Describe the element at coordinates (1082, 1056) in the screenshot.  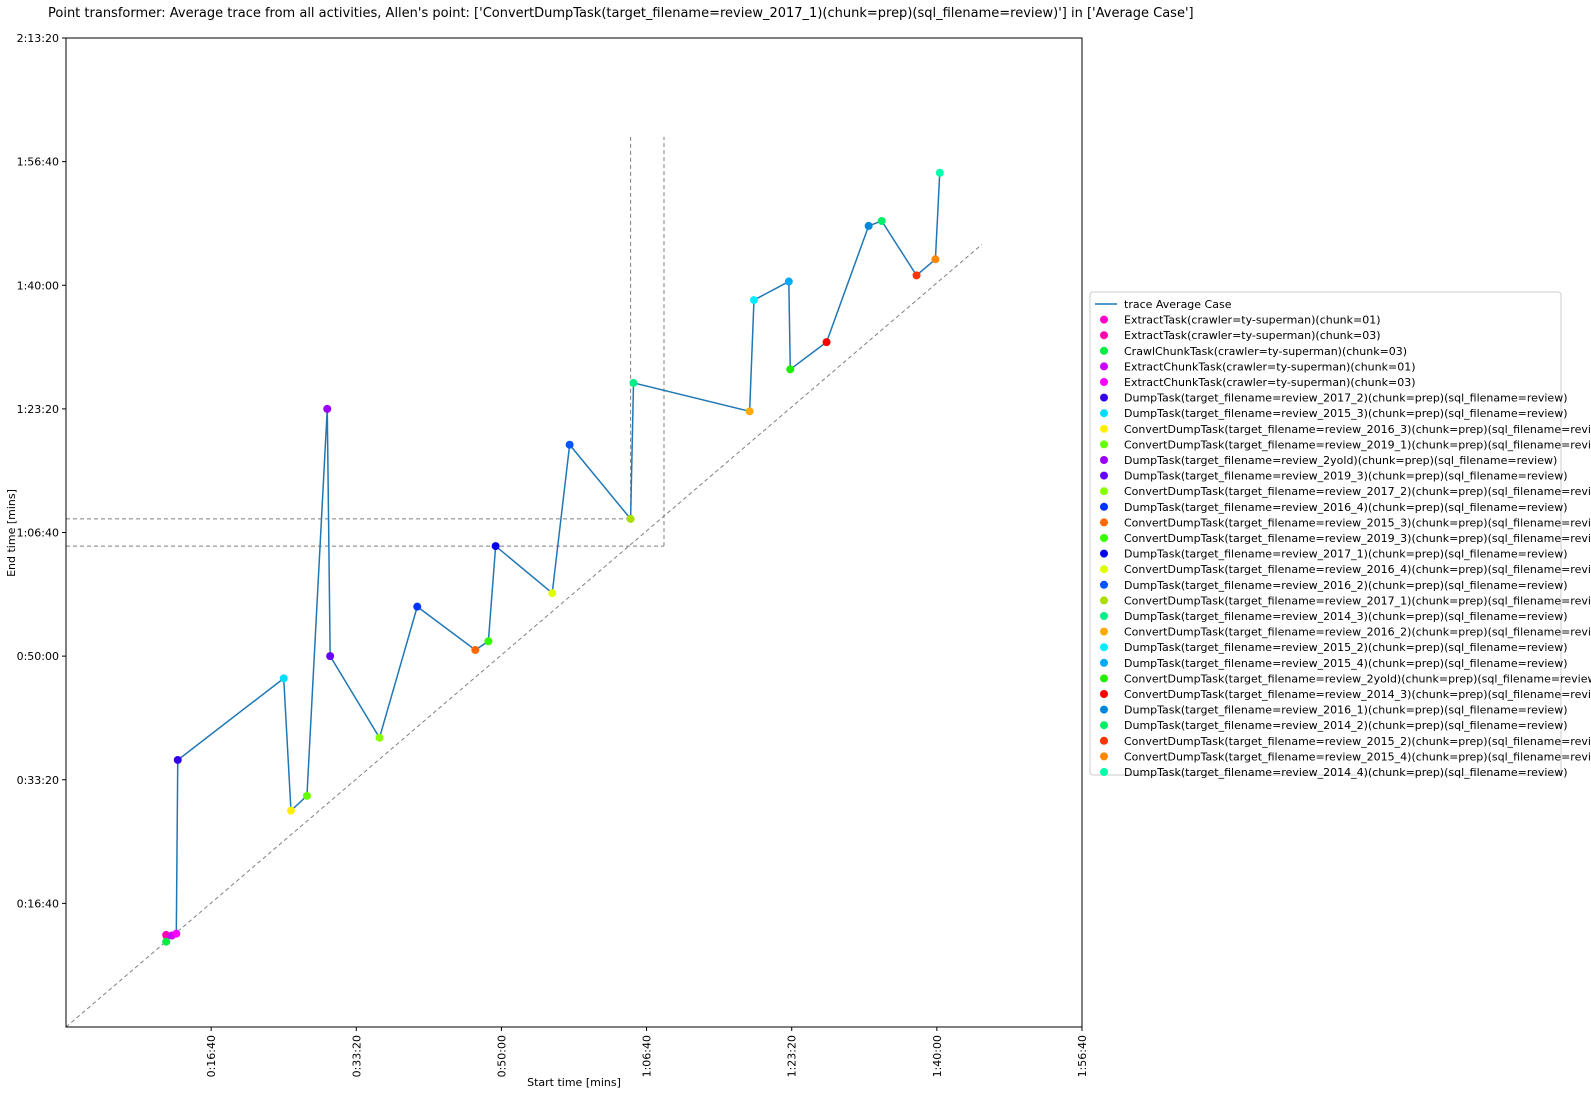
I see `x-tick-label: 1:56:40` at that location.